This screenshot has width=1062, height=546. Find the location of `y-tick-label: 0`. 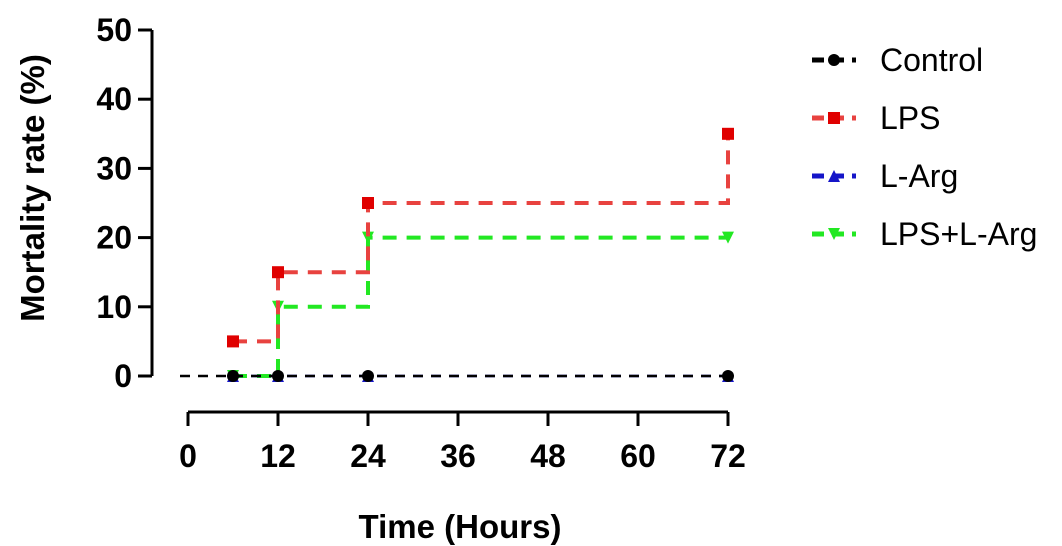

y-tick-label: 0 is located at coordinates (123, 376).